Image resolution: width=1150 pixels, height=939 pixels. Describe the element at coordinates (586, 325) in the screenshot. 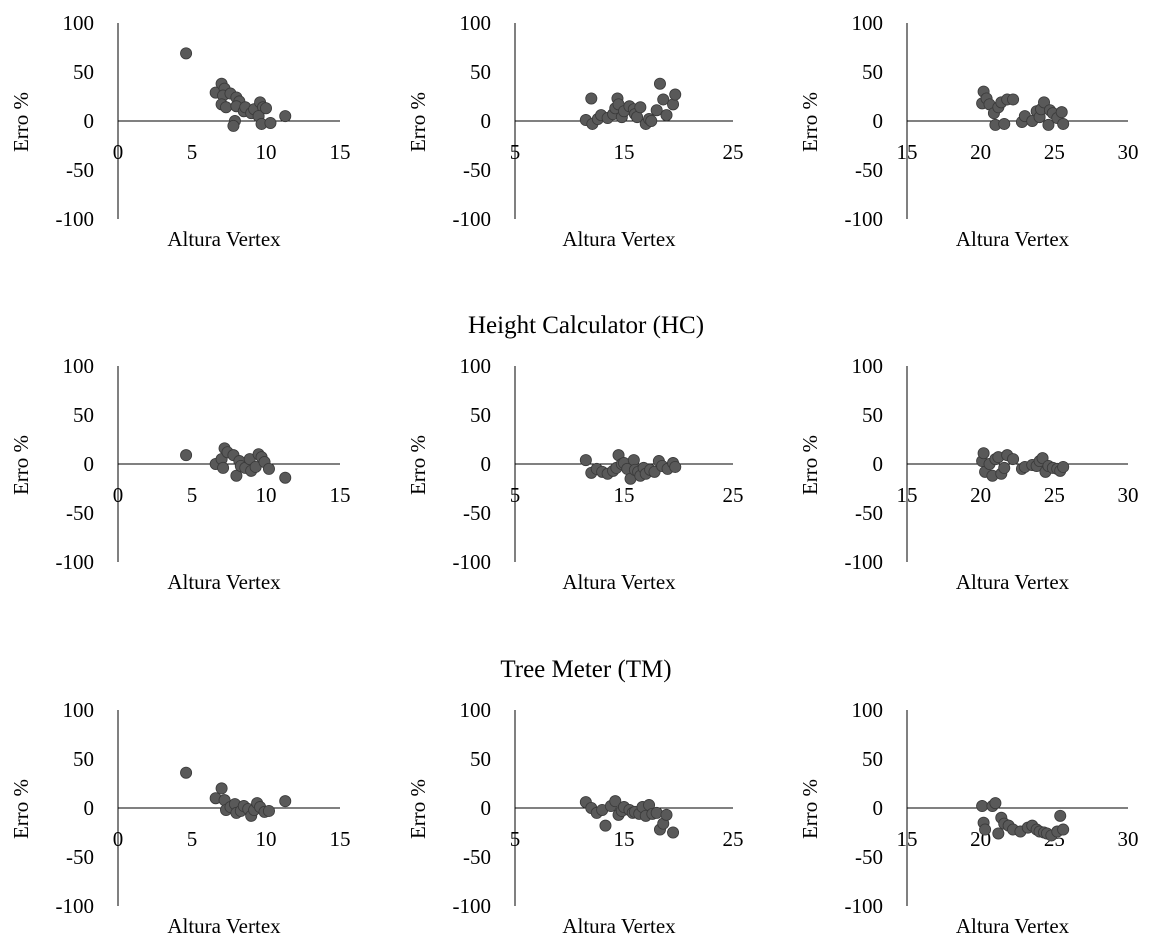

I see `section-title-hc: Height Calculator (HC)` at that location.